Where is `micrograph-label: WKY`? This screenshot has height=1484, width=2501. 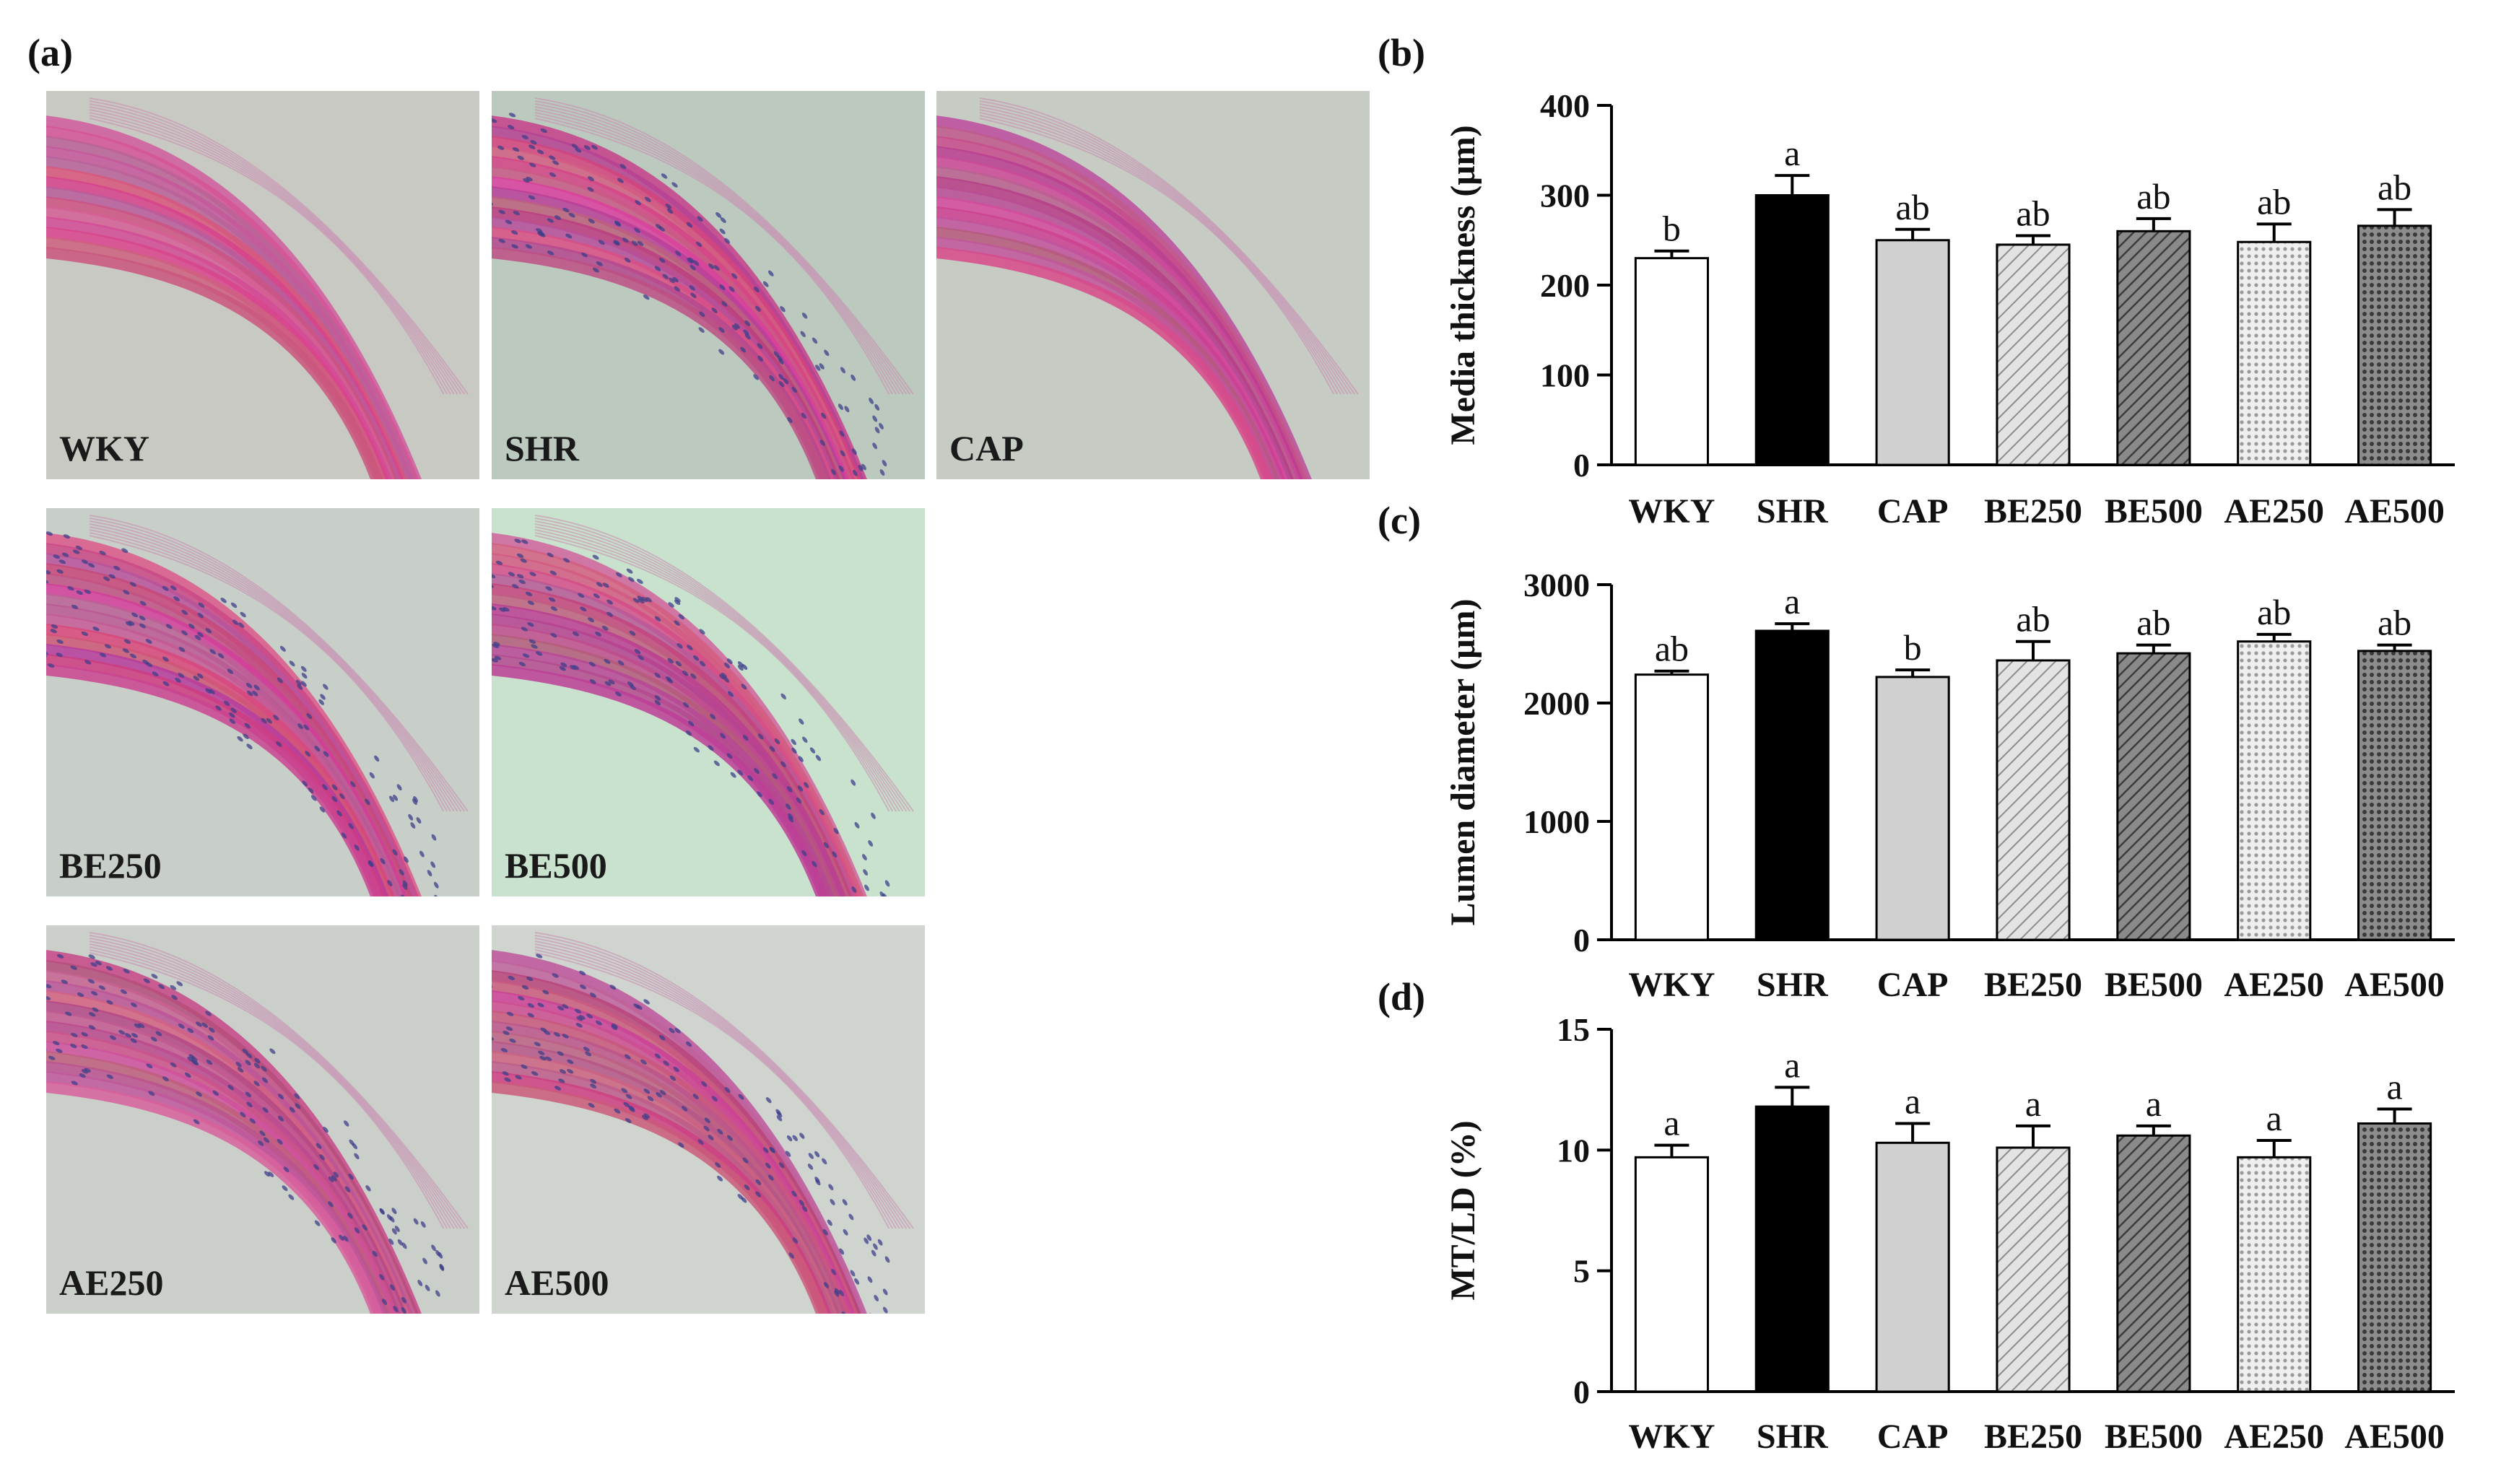
micrograph-label: WKY is located at coordinates (104, 448).